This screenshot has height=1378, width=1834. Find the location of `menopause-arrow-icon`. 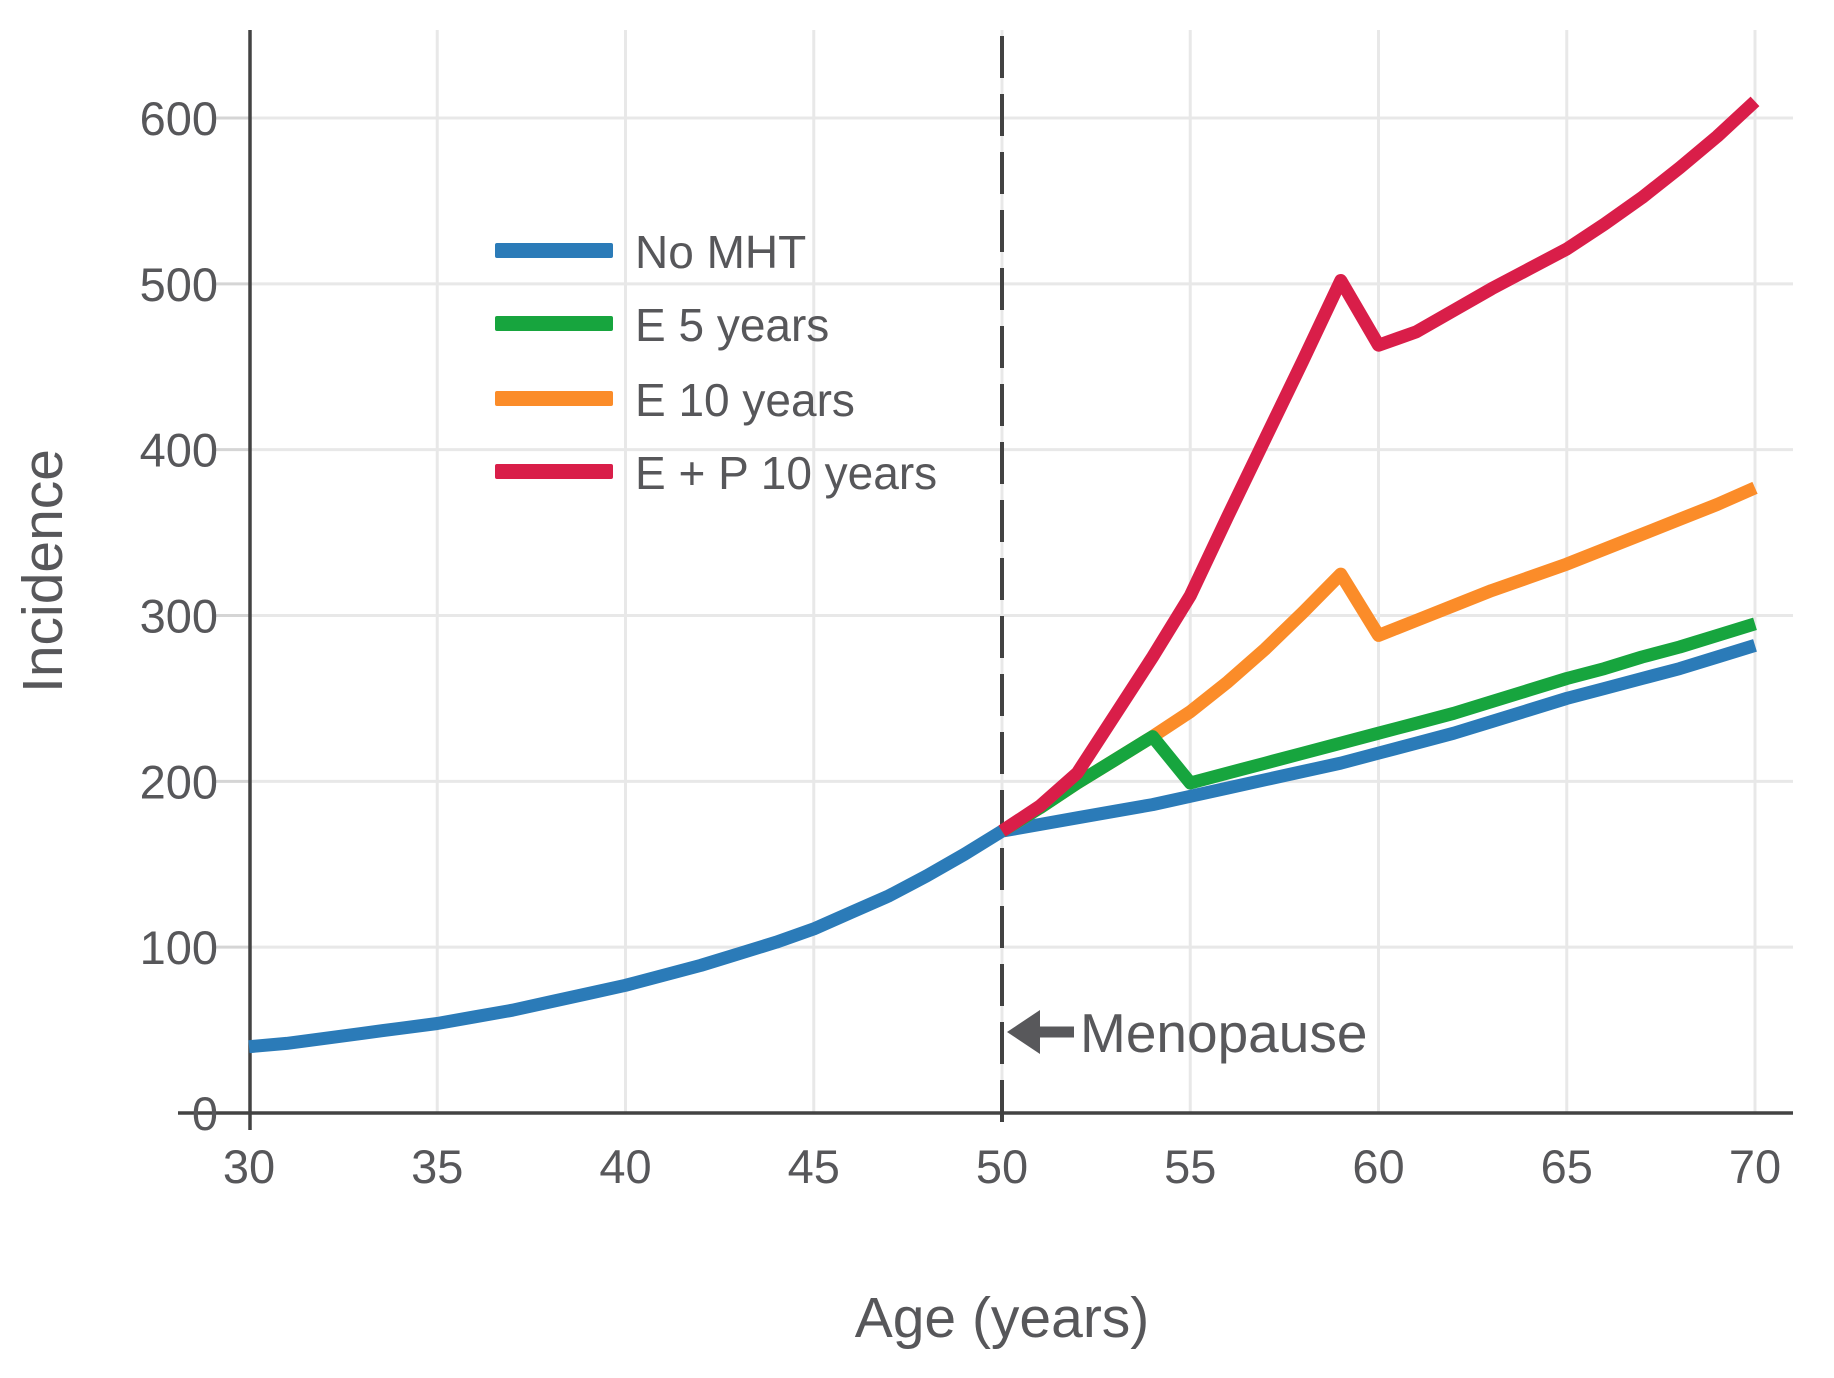

menopause-arrow-icon is located at coordinates (1023, 1032).